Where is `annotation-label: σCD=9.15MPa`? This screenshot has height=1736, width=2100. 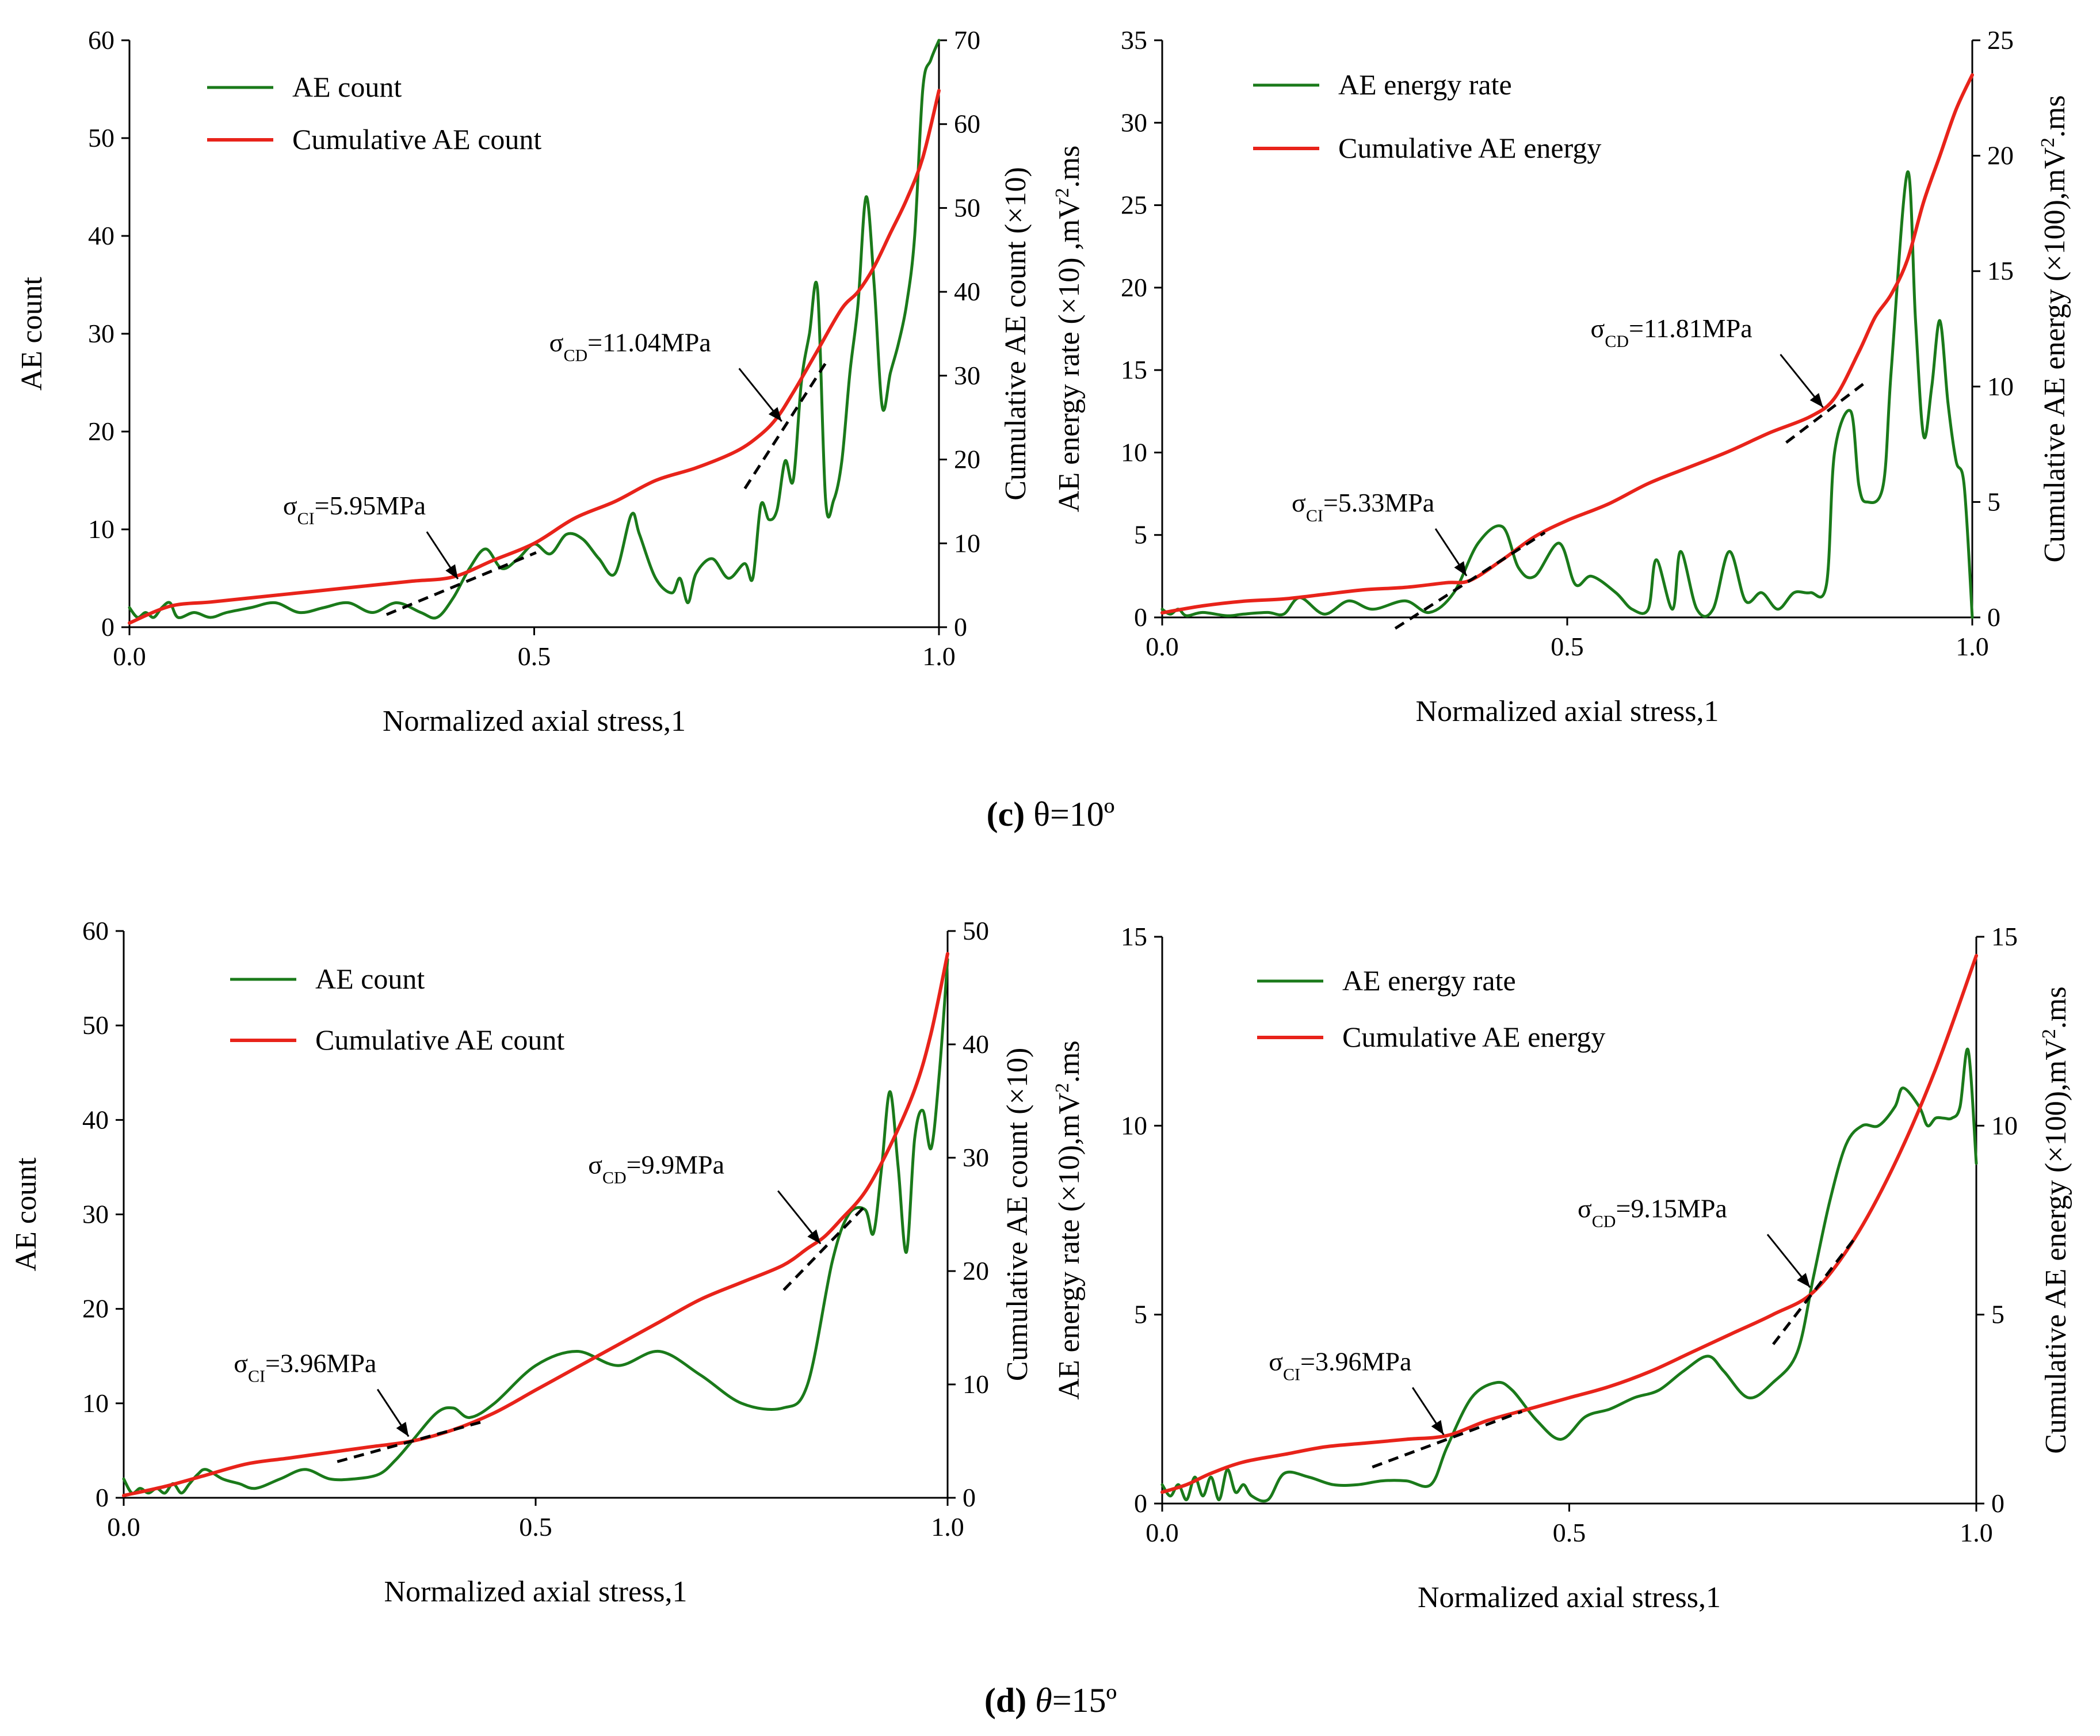
annotation-label: σCD=9.15MPa is located at coordinates (1652, 1212).